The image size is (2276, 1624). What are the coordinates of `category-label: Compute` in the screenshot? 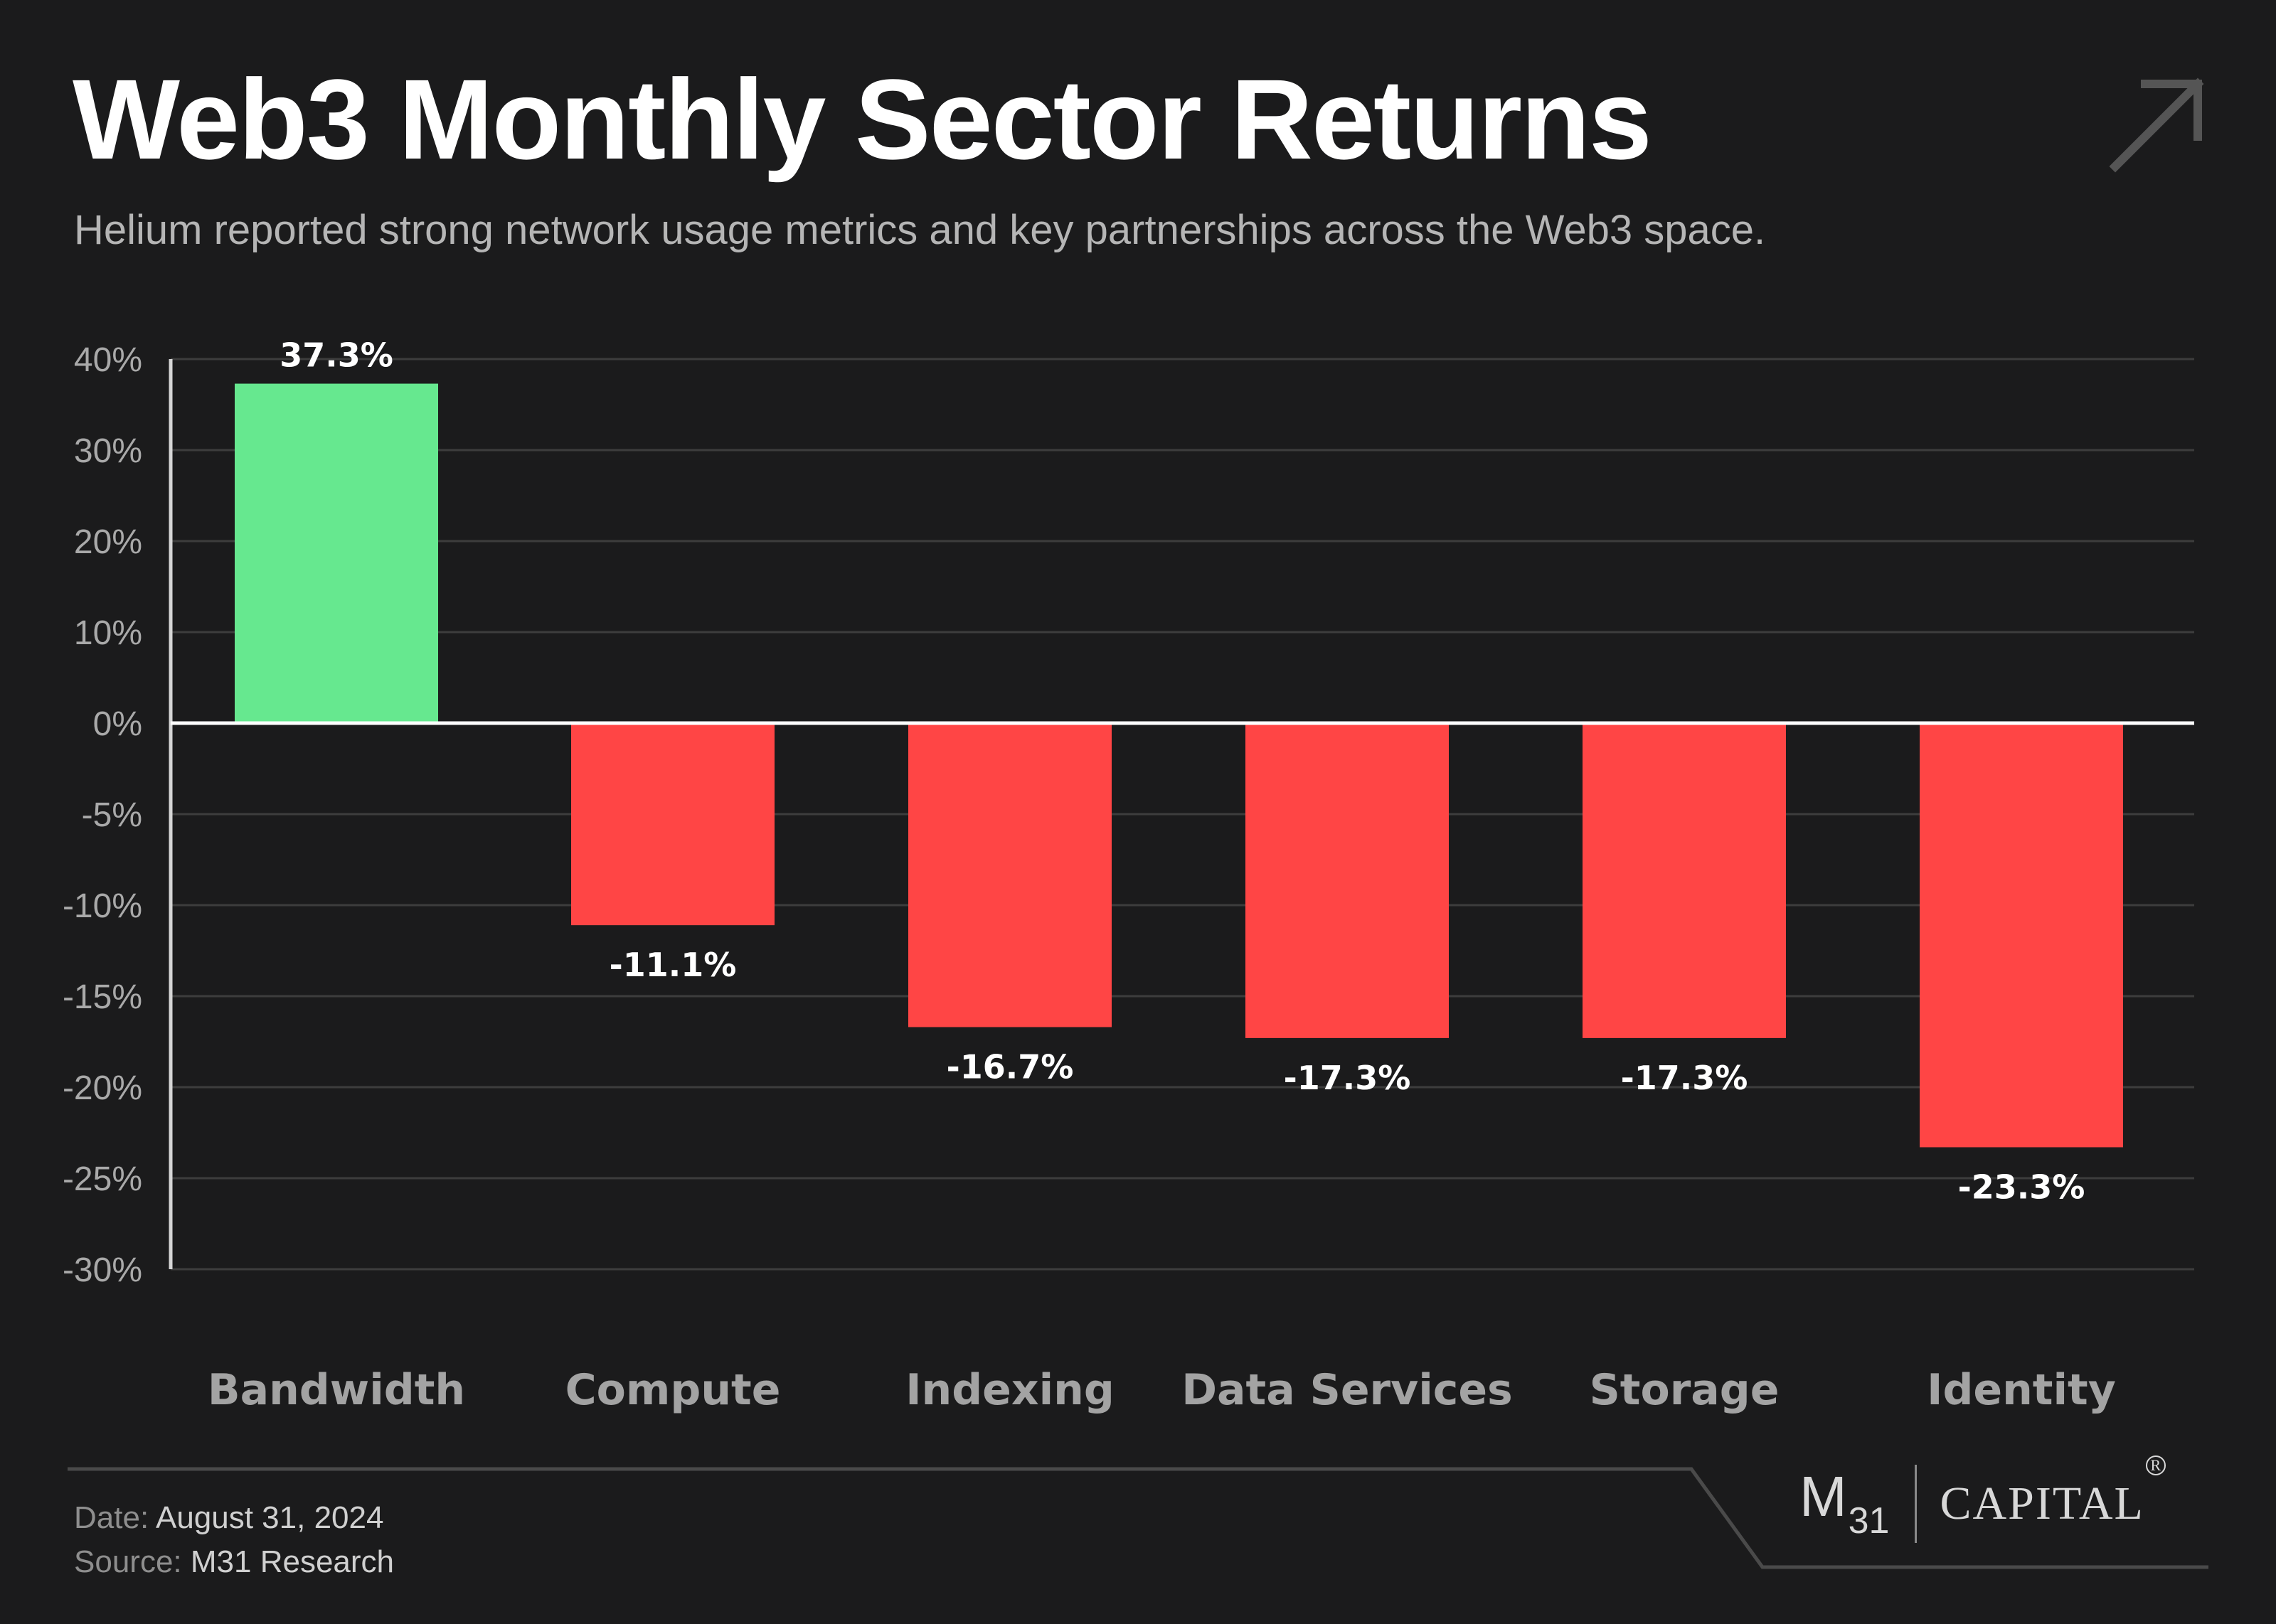 It's located at (673, 1390).